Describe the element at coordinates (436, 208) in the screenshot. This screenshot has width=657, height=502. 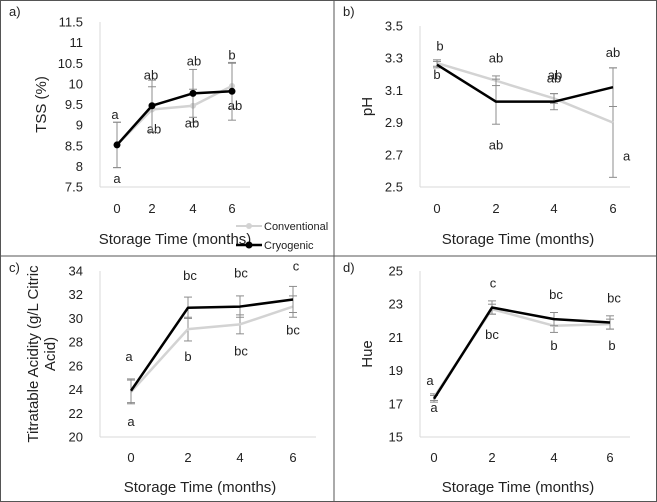
I see `panel-b-x-tick-label: 0` at that location.